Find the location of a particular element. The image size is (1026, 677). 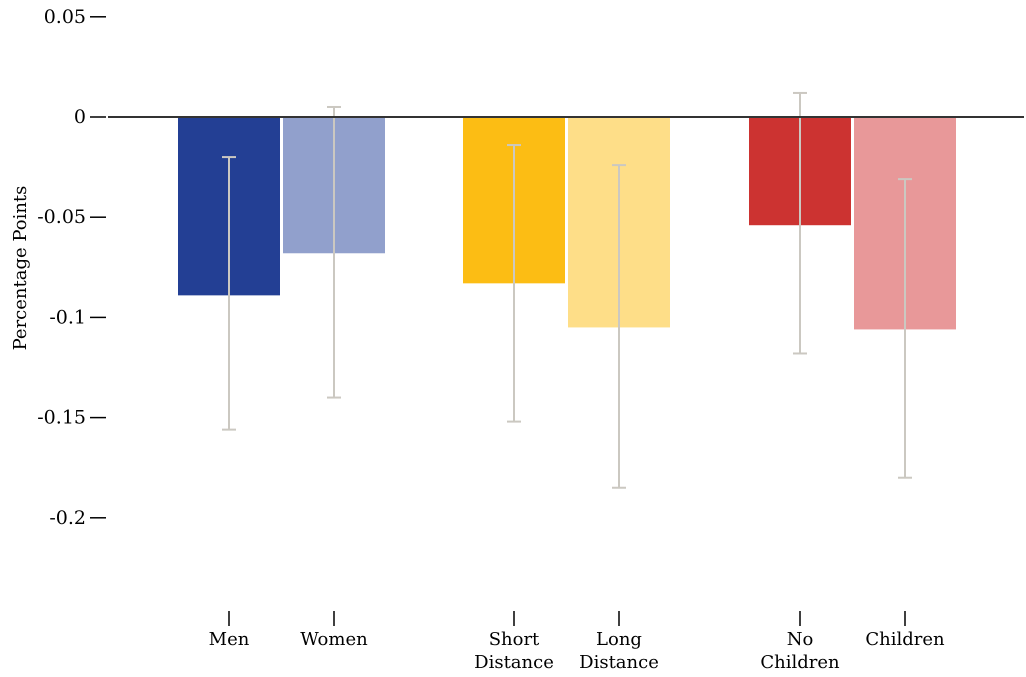

y-tick-label: -0.05 is located at coordinates (61, 217).